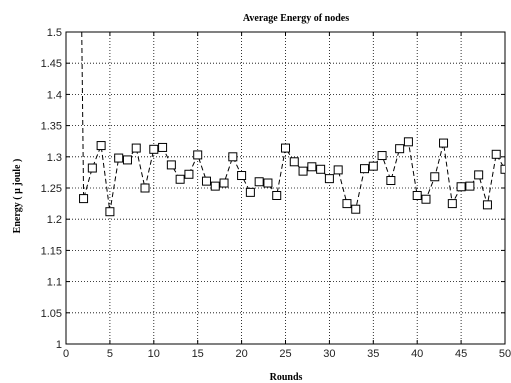 This screenshot has width=511, height=383. Describe the element at coordinates (54, 95) in the screenshot. I see `y-tick-label: 1.4` at that location.